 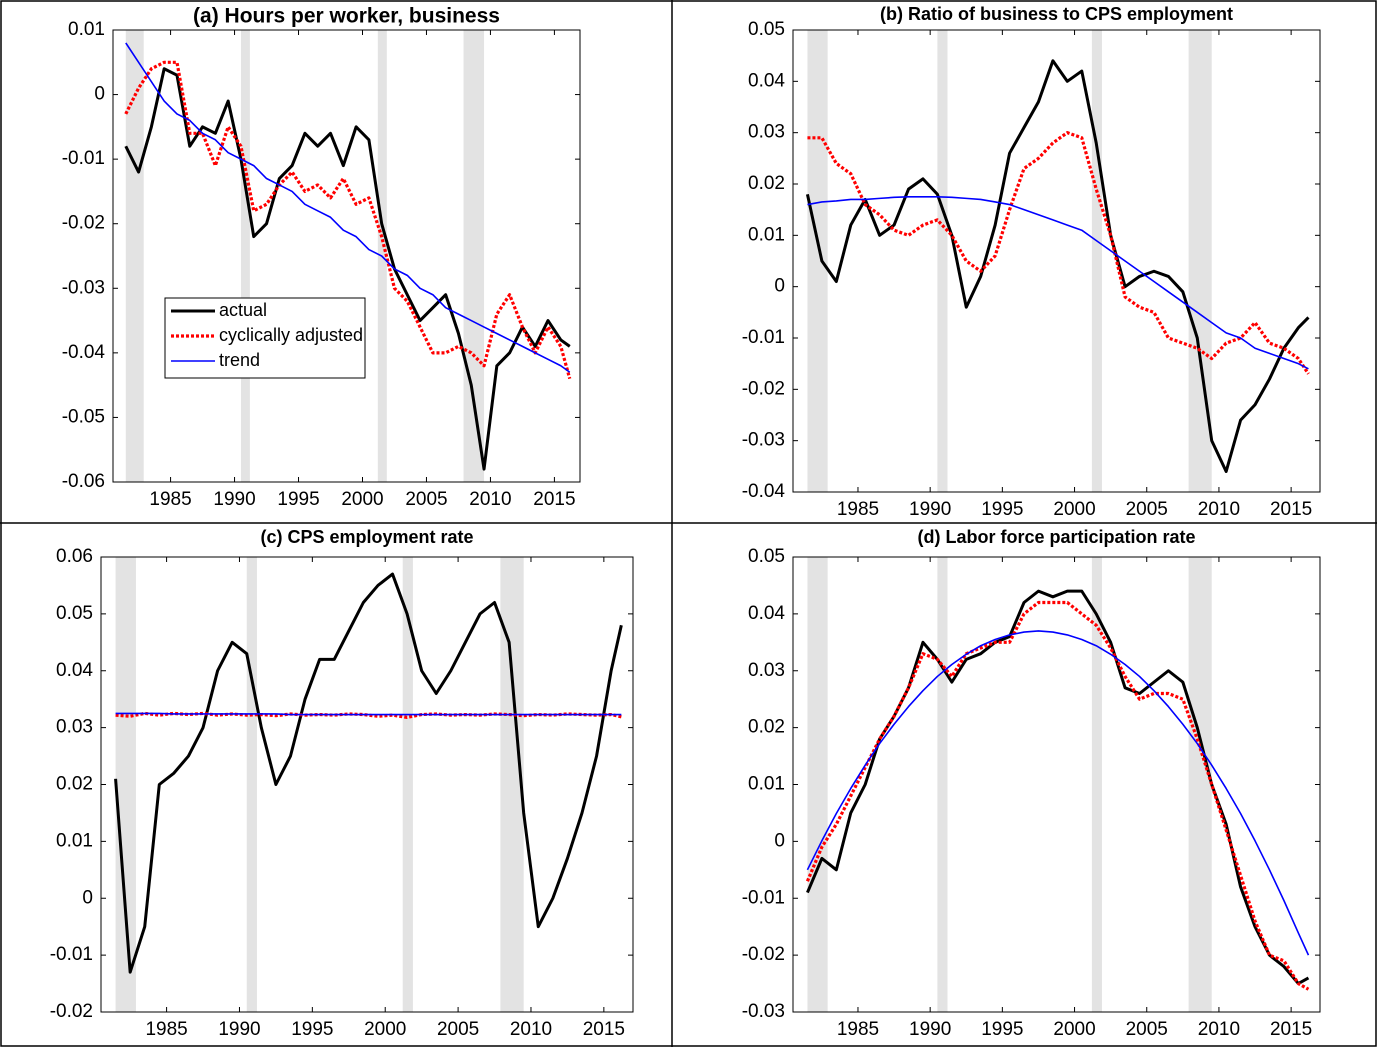 What do you see at coordinates (83, 481) in the screenshot?
I see `y-tick-label: -0.06` at bounding box center [83, 481].